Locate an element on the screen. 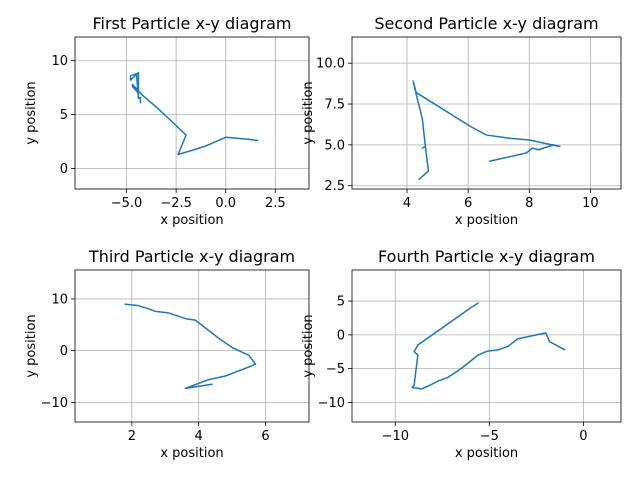  x-tick-label: −5.0 is located at coordinates (127, 203).